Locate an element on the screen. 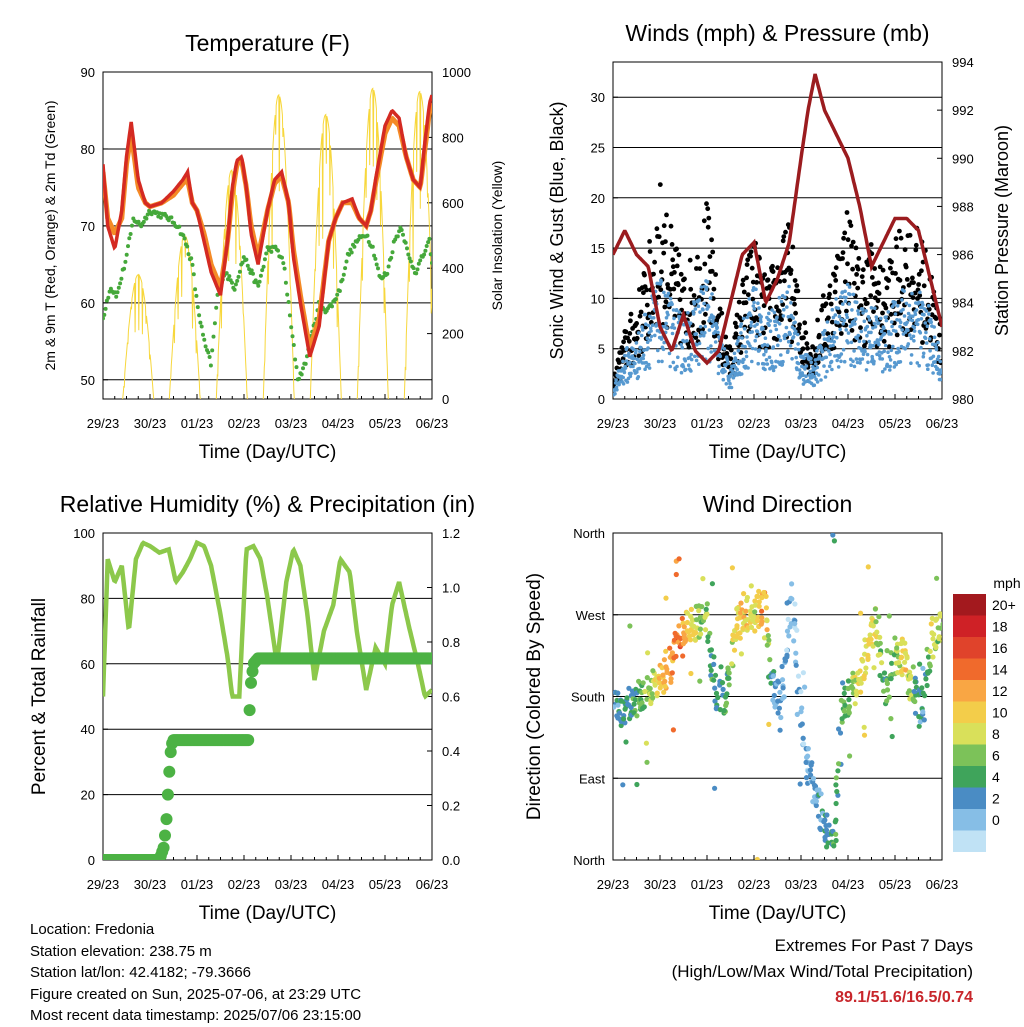 This screenshot has width=1024, height=1027. temp-xtick-label: 06/23 is located at coordinates (432, 423).